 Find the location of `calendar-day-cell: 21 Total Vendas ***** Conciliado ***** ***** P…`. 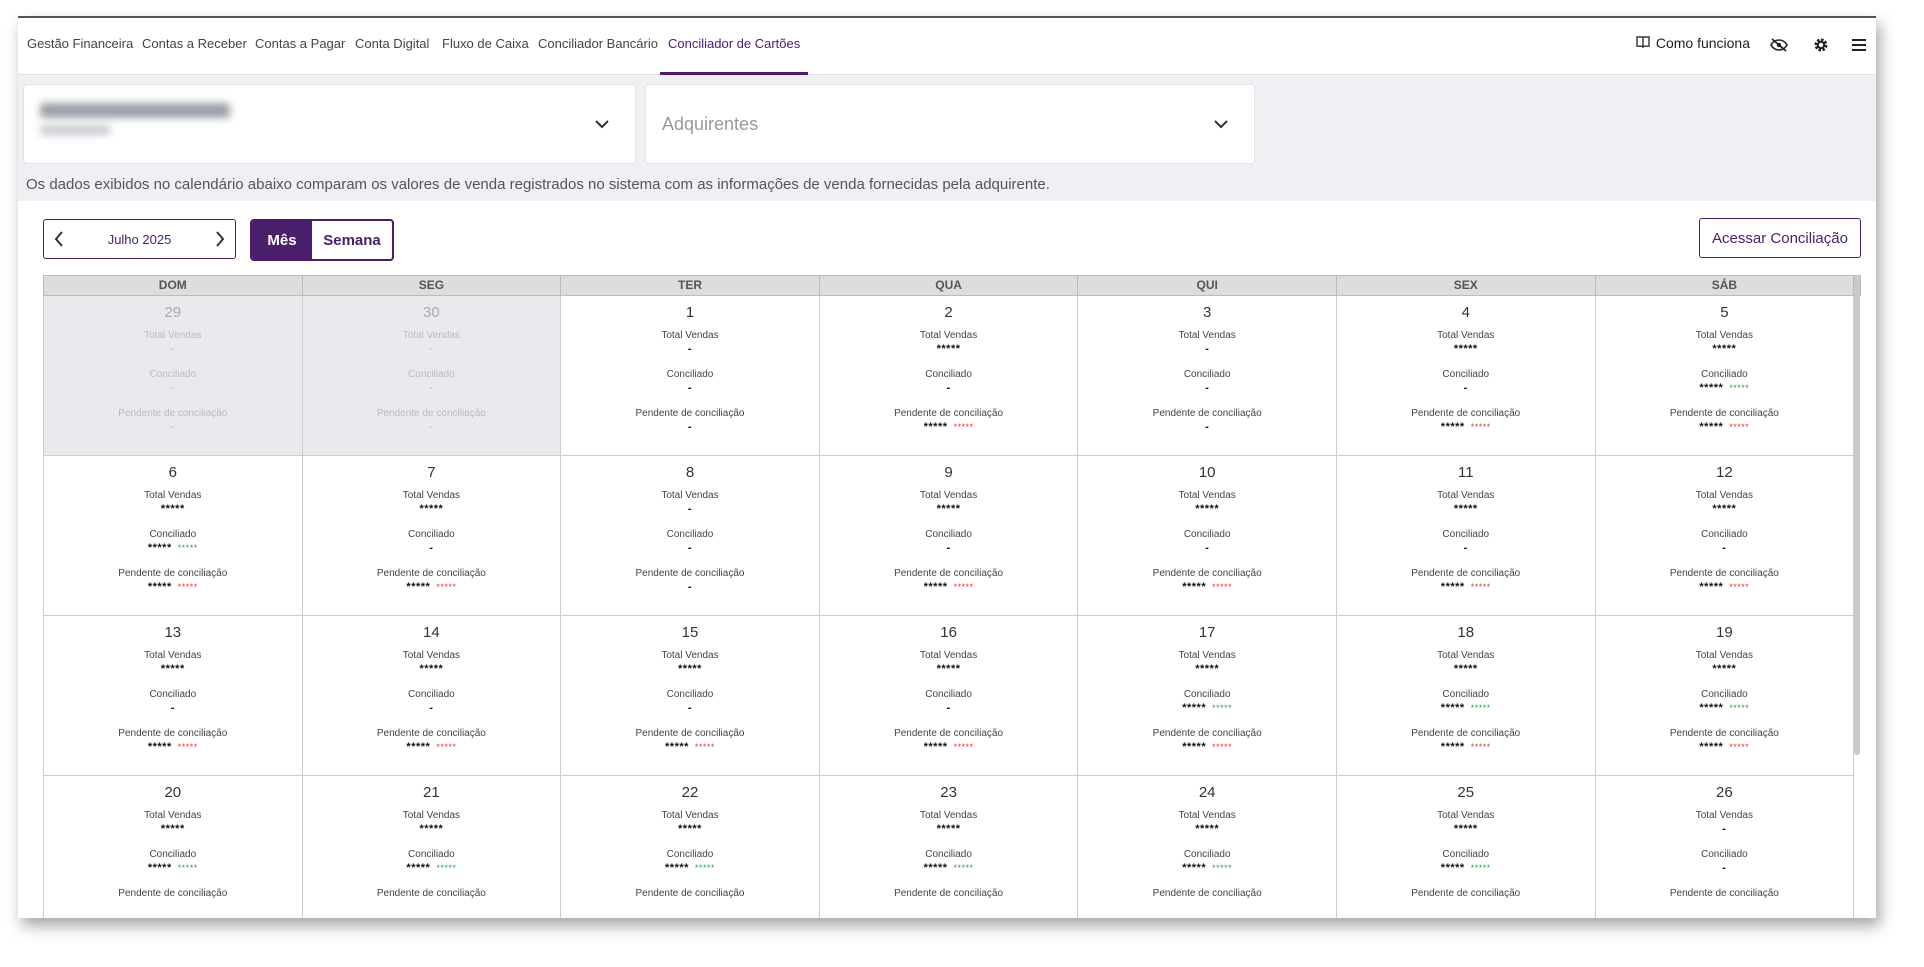

calendar-day-cell: 21 Total Vendas ***** Conciliado ***** ***** P… is located at coordinates (432, 847).